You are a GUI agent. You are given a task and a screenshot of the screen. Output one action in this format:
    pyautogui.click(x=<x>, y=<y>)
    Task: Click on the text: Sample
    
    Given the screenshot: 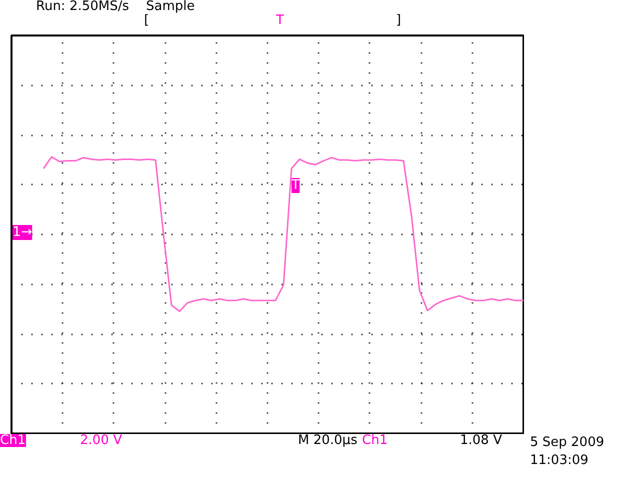 What is the action you would take?
    pyautogui.click(x=170, y=7)
    